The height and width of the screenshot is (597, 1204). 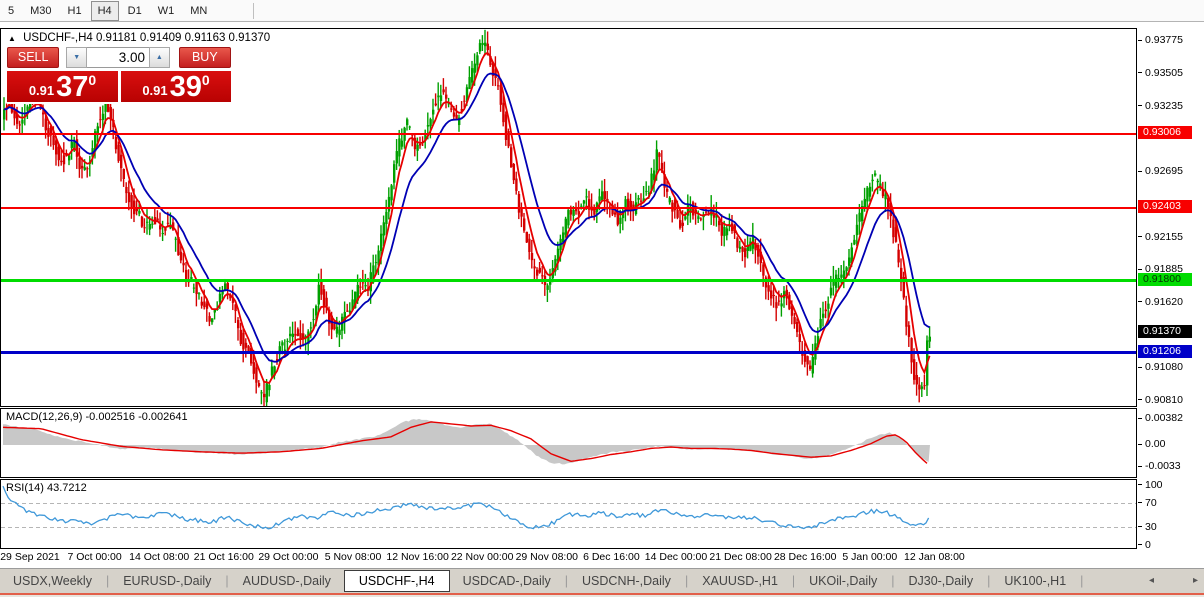 I want to click on macd-tick: -0.0033, so click(x=1159, y=466).